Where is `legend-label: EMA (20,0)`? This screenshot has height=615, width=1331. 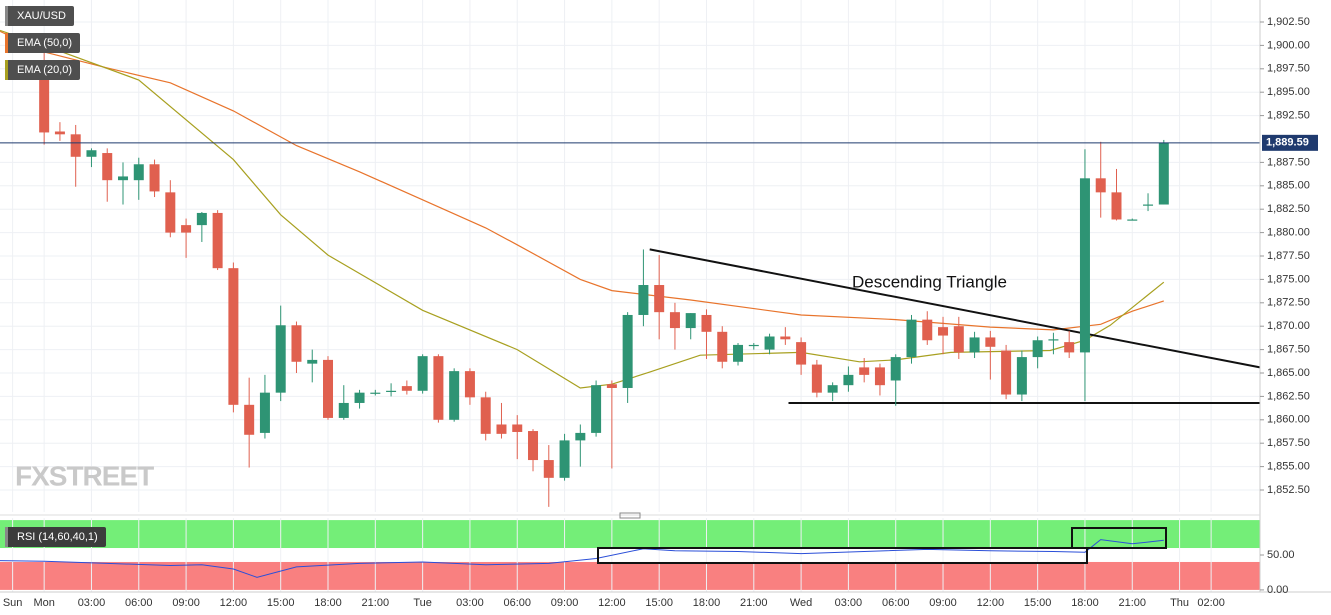
legend-label: EMA (20,0) is located at coordinates (45, 70).